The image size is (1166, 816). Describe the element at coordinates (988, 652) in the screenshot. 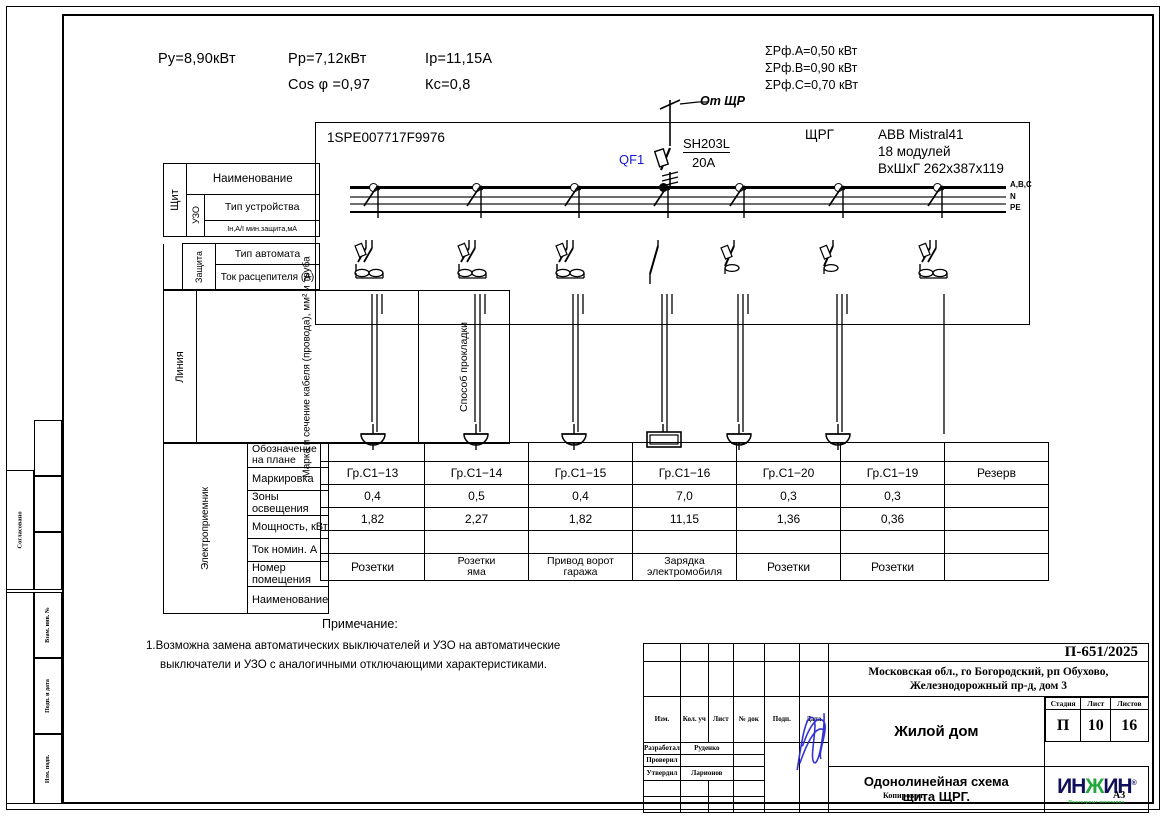

I see `project-code: П-651/2025` at that location.